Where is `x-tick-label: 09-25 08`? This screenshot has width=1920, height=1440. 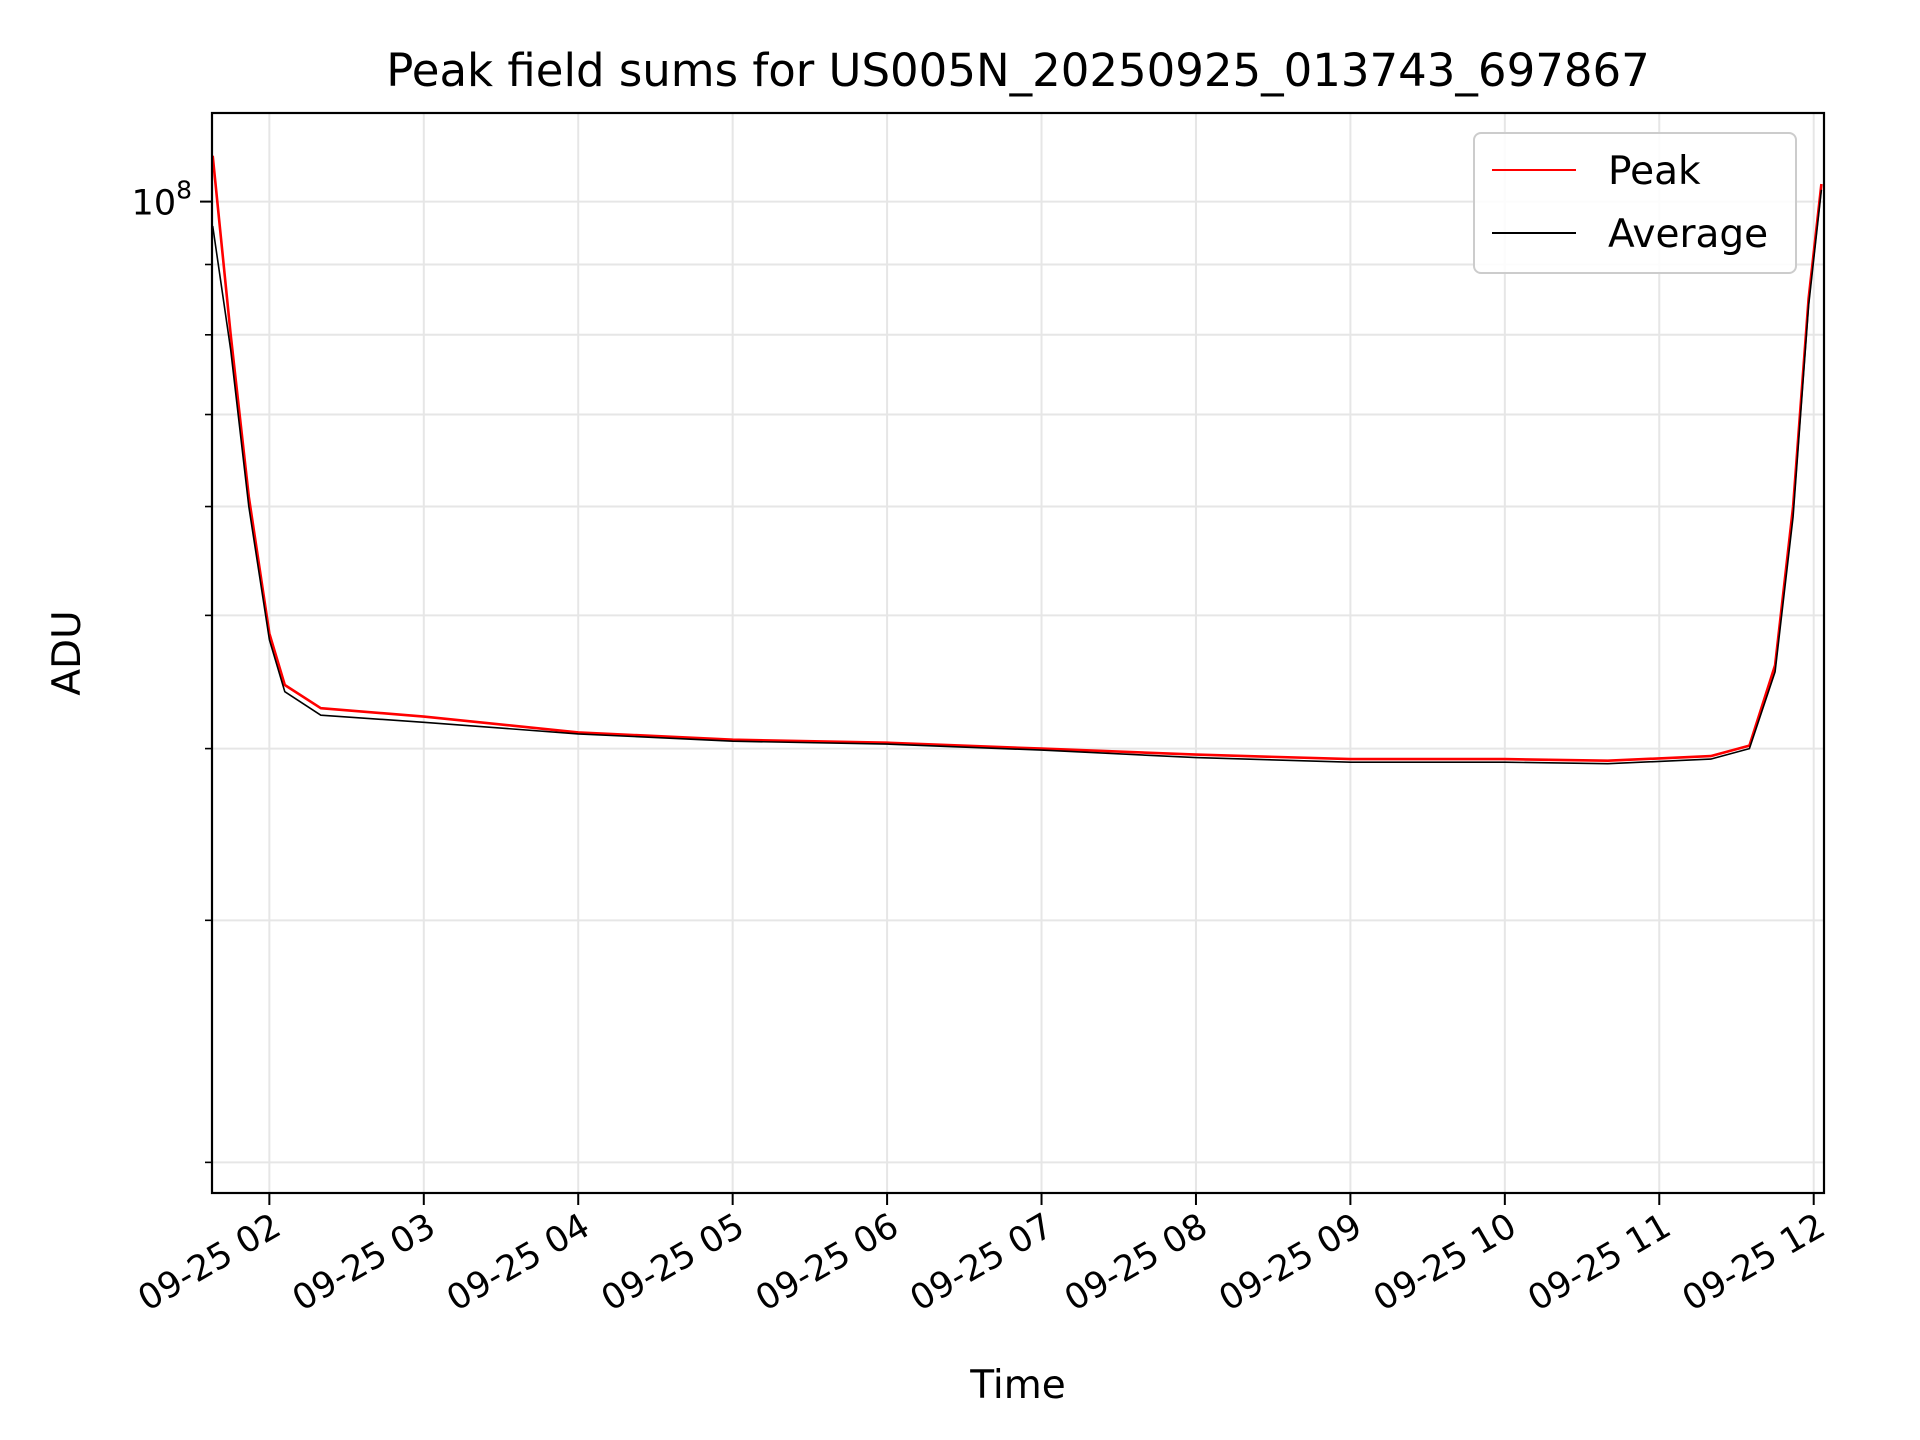 x-tick-label: 09-25 08 is located at coordinates (1136, 1262).